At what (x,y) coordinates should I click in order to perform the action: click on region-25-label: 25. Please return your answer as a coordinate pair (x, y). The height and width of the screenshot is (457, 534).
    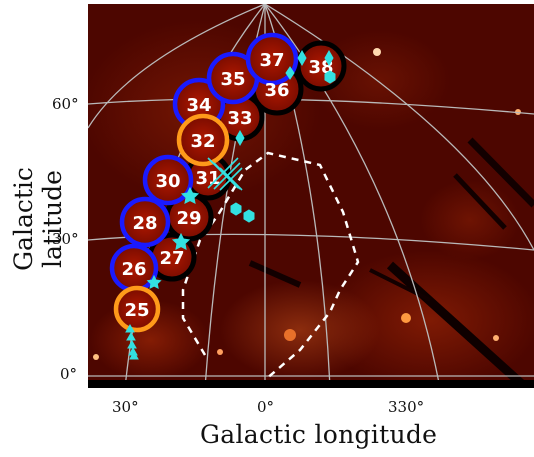
    Looking at the image, I should click on (136, 310).